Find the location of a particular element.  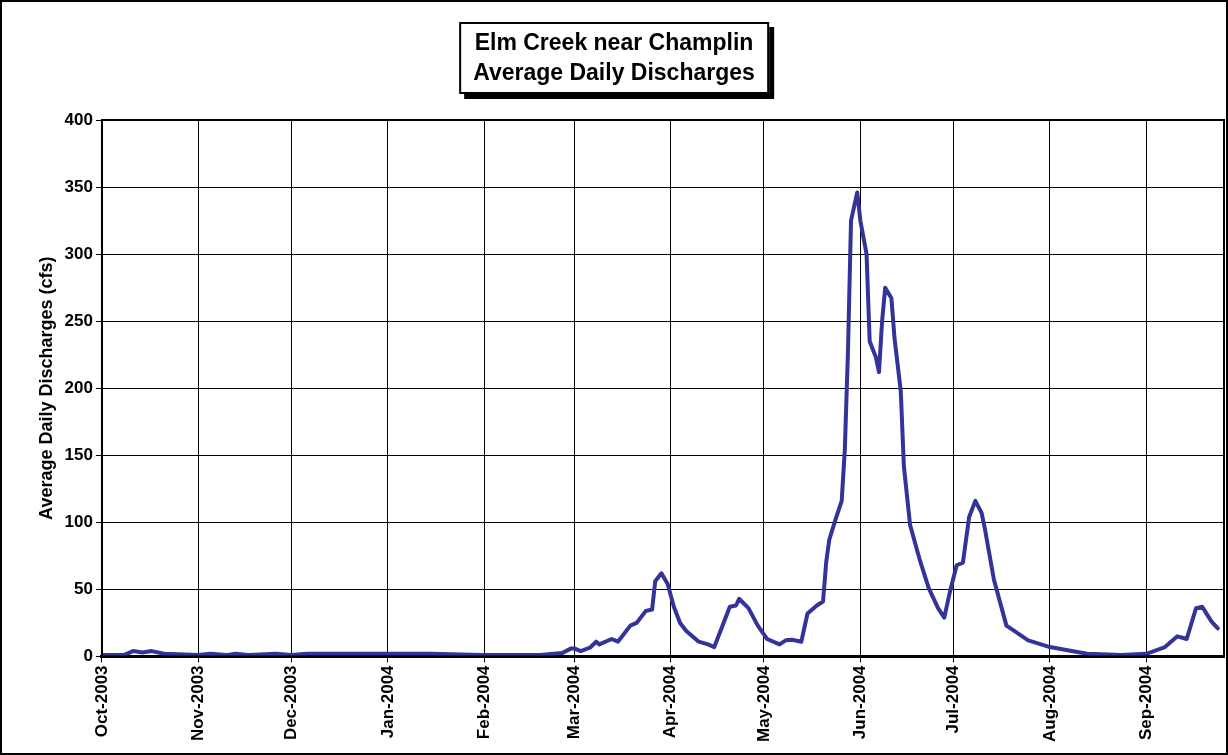

y-tick-label: 300 is located at coordinates (78, 253).